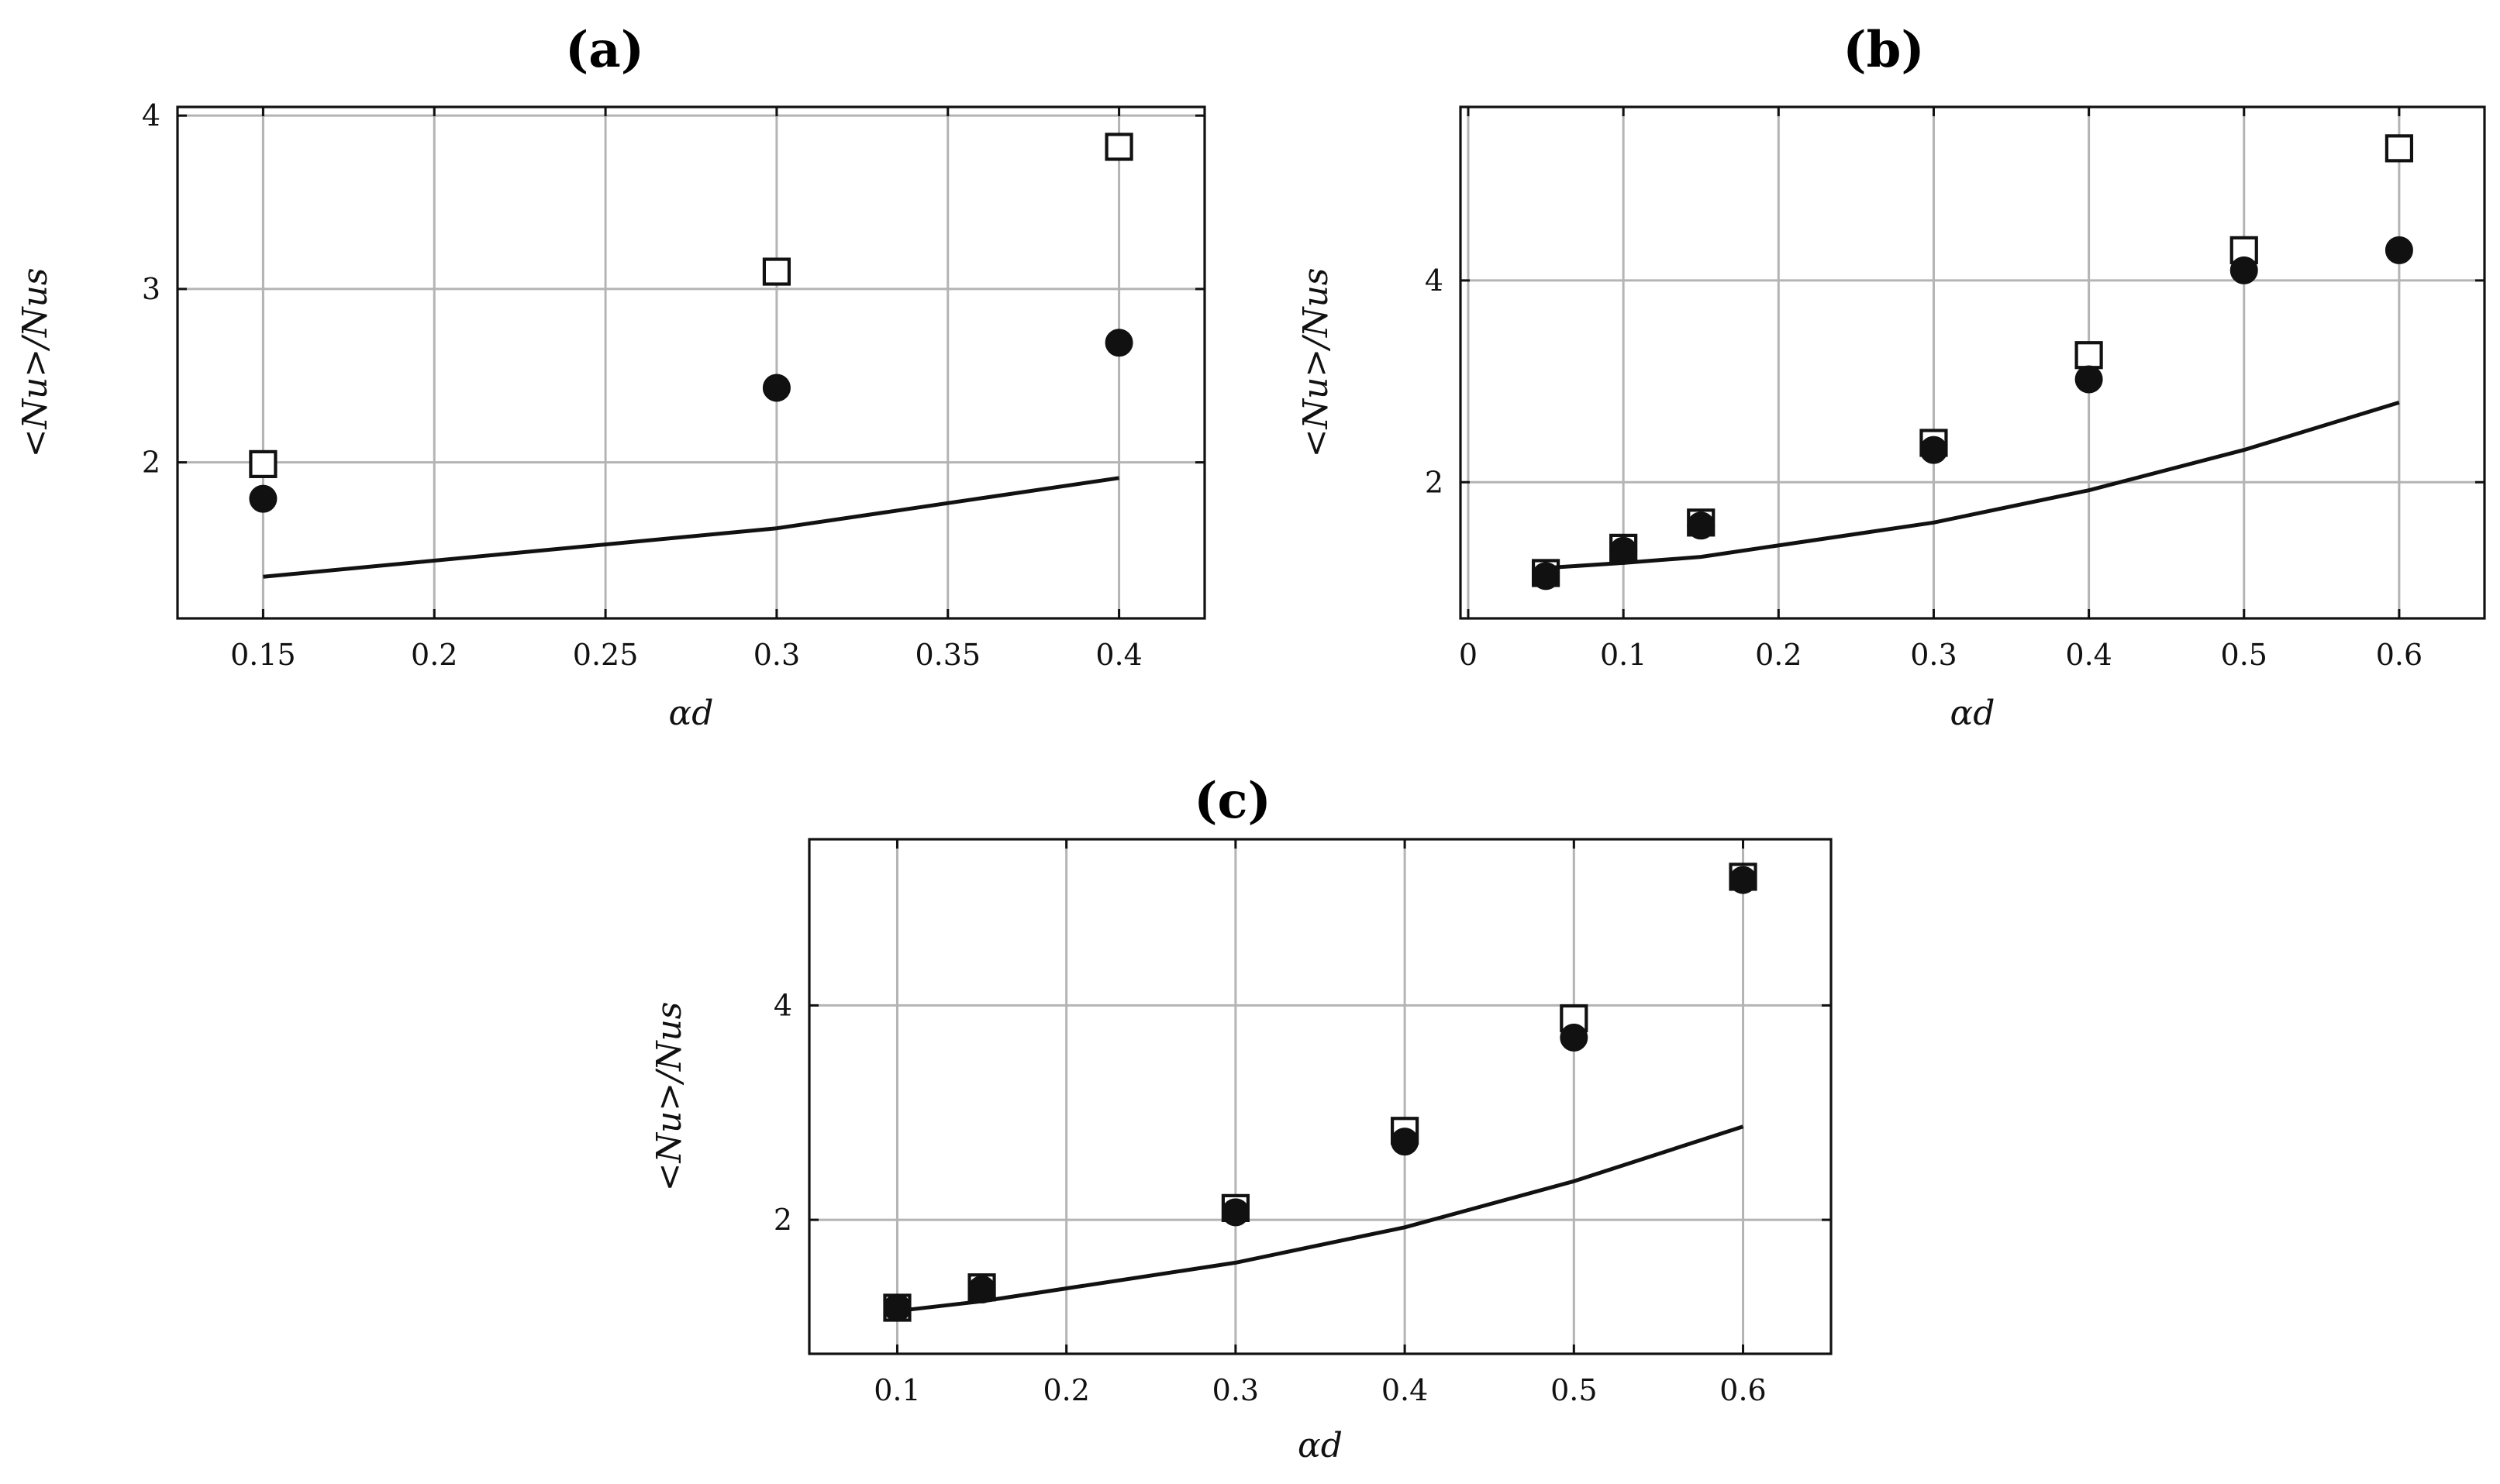 This screenshot has height=1484, width=2500. I want to click on chart-title: (a), so click(605, 50).